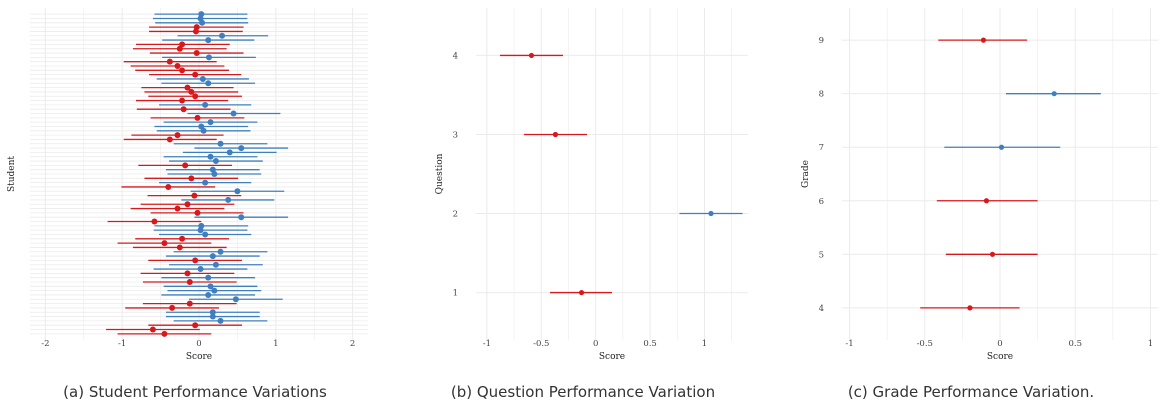  I want to click on y-tick-label: 2, so click(455, 215).